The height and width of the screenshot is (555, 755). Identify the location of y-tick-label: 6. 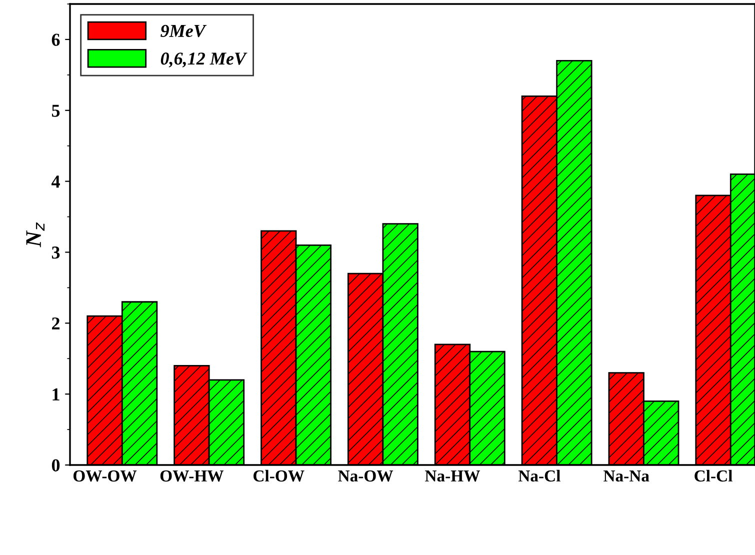
(56, 40).